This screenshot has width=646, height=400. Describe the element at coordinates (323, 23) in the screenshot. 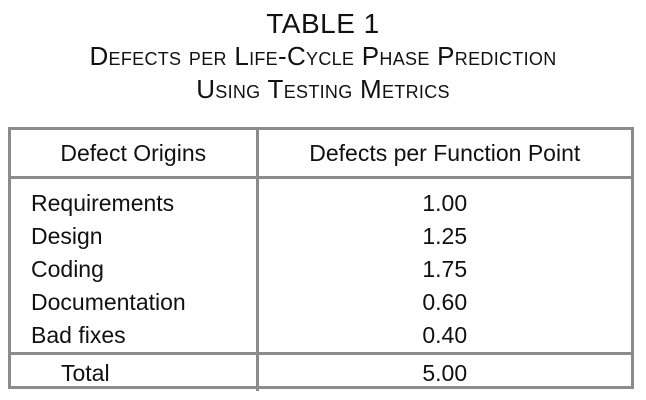

I see `table-number: TABLE 1` at that location.